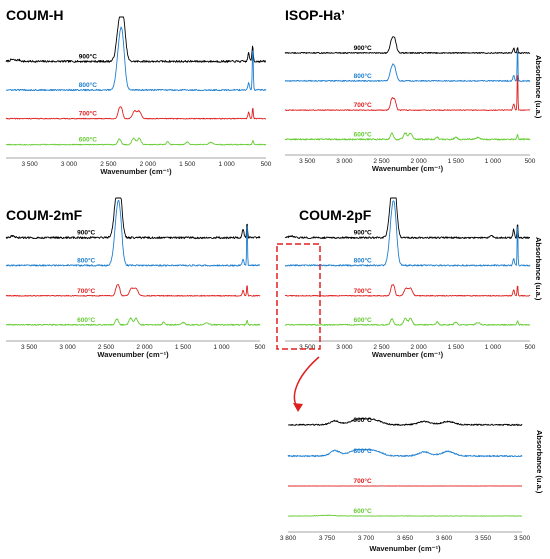 Image resolution: width=550 pixels, height=559 pixels. Describe the element at coordinates (298, 407) in the screenshot. I see `zoom-arrow-head` at that location.